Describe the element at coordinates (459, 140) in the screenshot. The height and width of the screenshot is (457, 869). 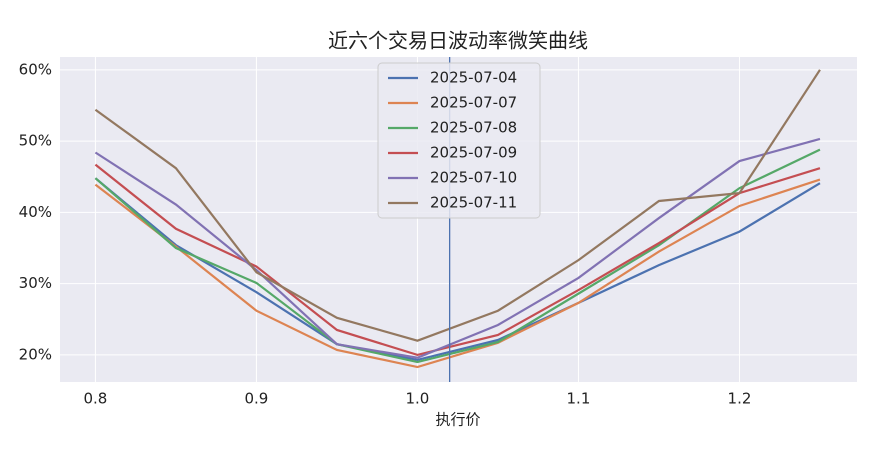
I see `legend-box` at that location.